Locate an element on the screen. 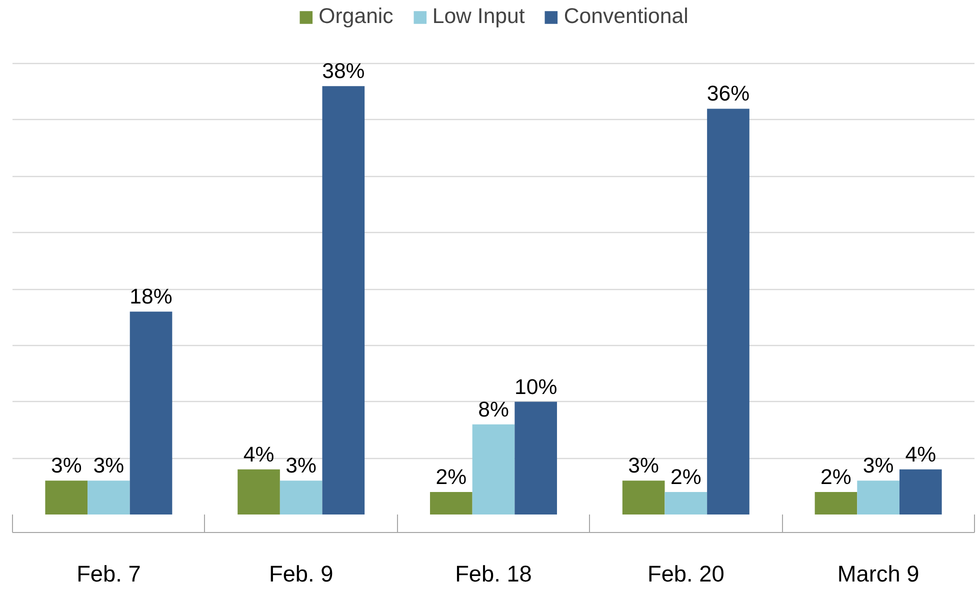 This screenshot has height=589, width=979. legend-label: Conventional is located at coordinates (626, 16).